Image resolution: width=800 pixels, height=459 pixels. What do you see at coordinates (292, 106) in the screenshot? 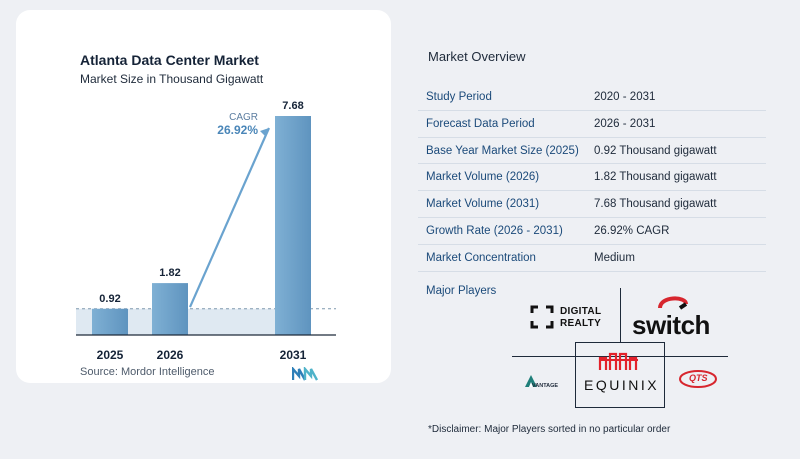
I see `data-label: 7.68` at bounding box center [292, 106].